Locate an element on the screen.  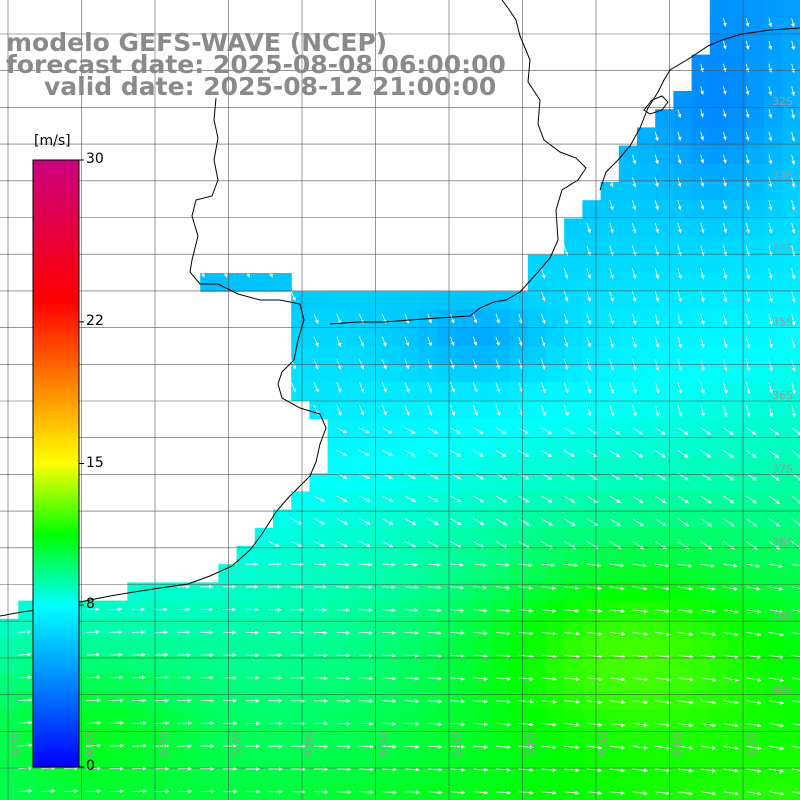
latitude-label: 32S is located at coordinates (782, 101).